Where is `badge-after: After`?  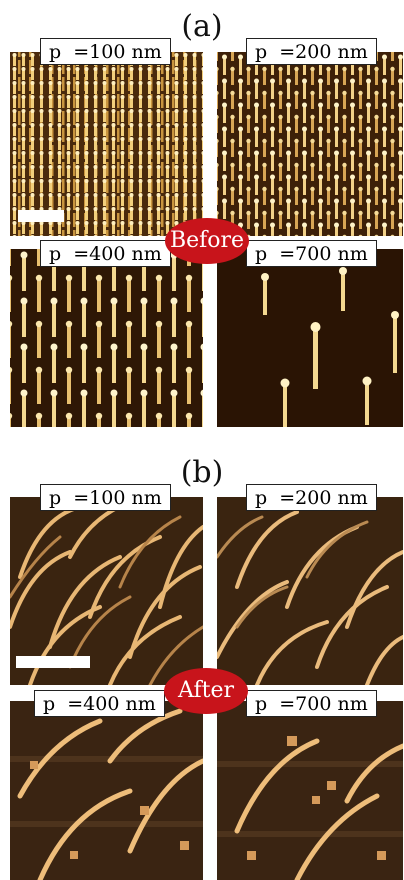 badge-after: After is located at coordinates (206, 691).